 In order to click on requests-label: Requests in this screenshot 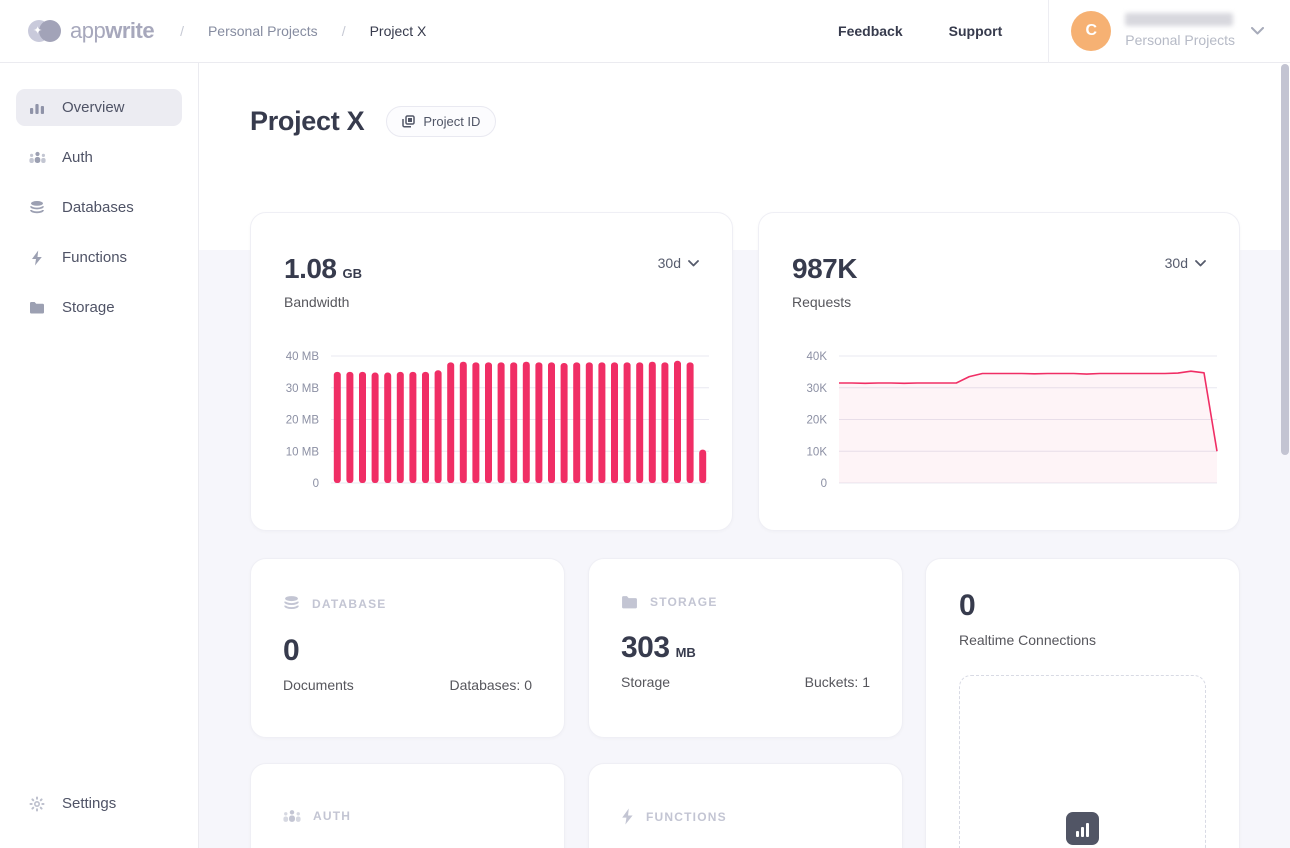, I will do `click(822, 302)`.